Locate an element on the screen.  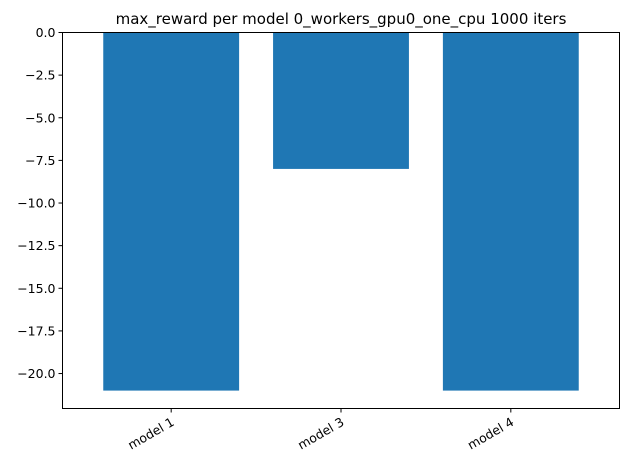
y-tick-label: −7.5 is located at coordinates (40, 160).